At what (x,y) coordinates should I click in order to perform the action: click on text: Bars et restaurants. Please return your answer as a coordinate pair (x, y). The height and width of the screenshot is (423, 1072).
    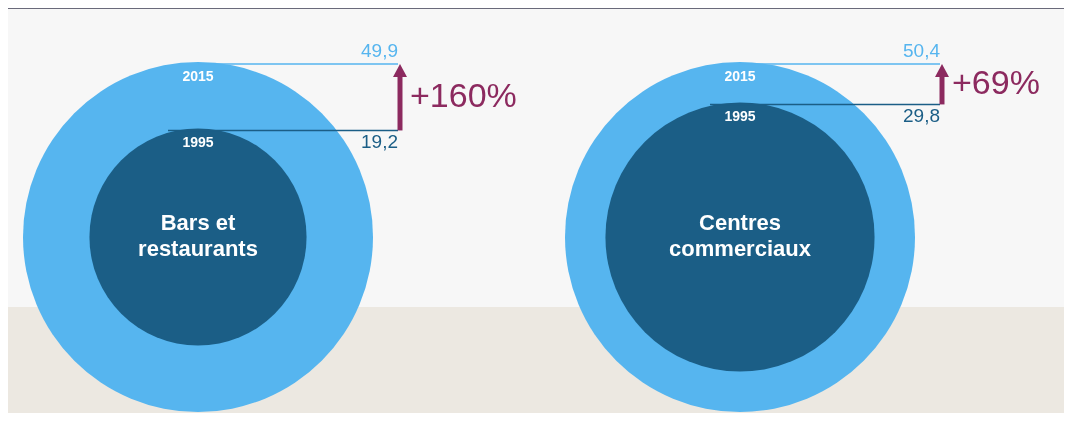
    Looking at the image, I should click on (198, 236).